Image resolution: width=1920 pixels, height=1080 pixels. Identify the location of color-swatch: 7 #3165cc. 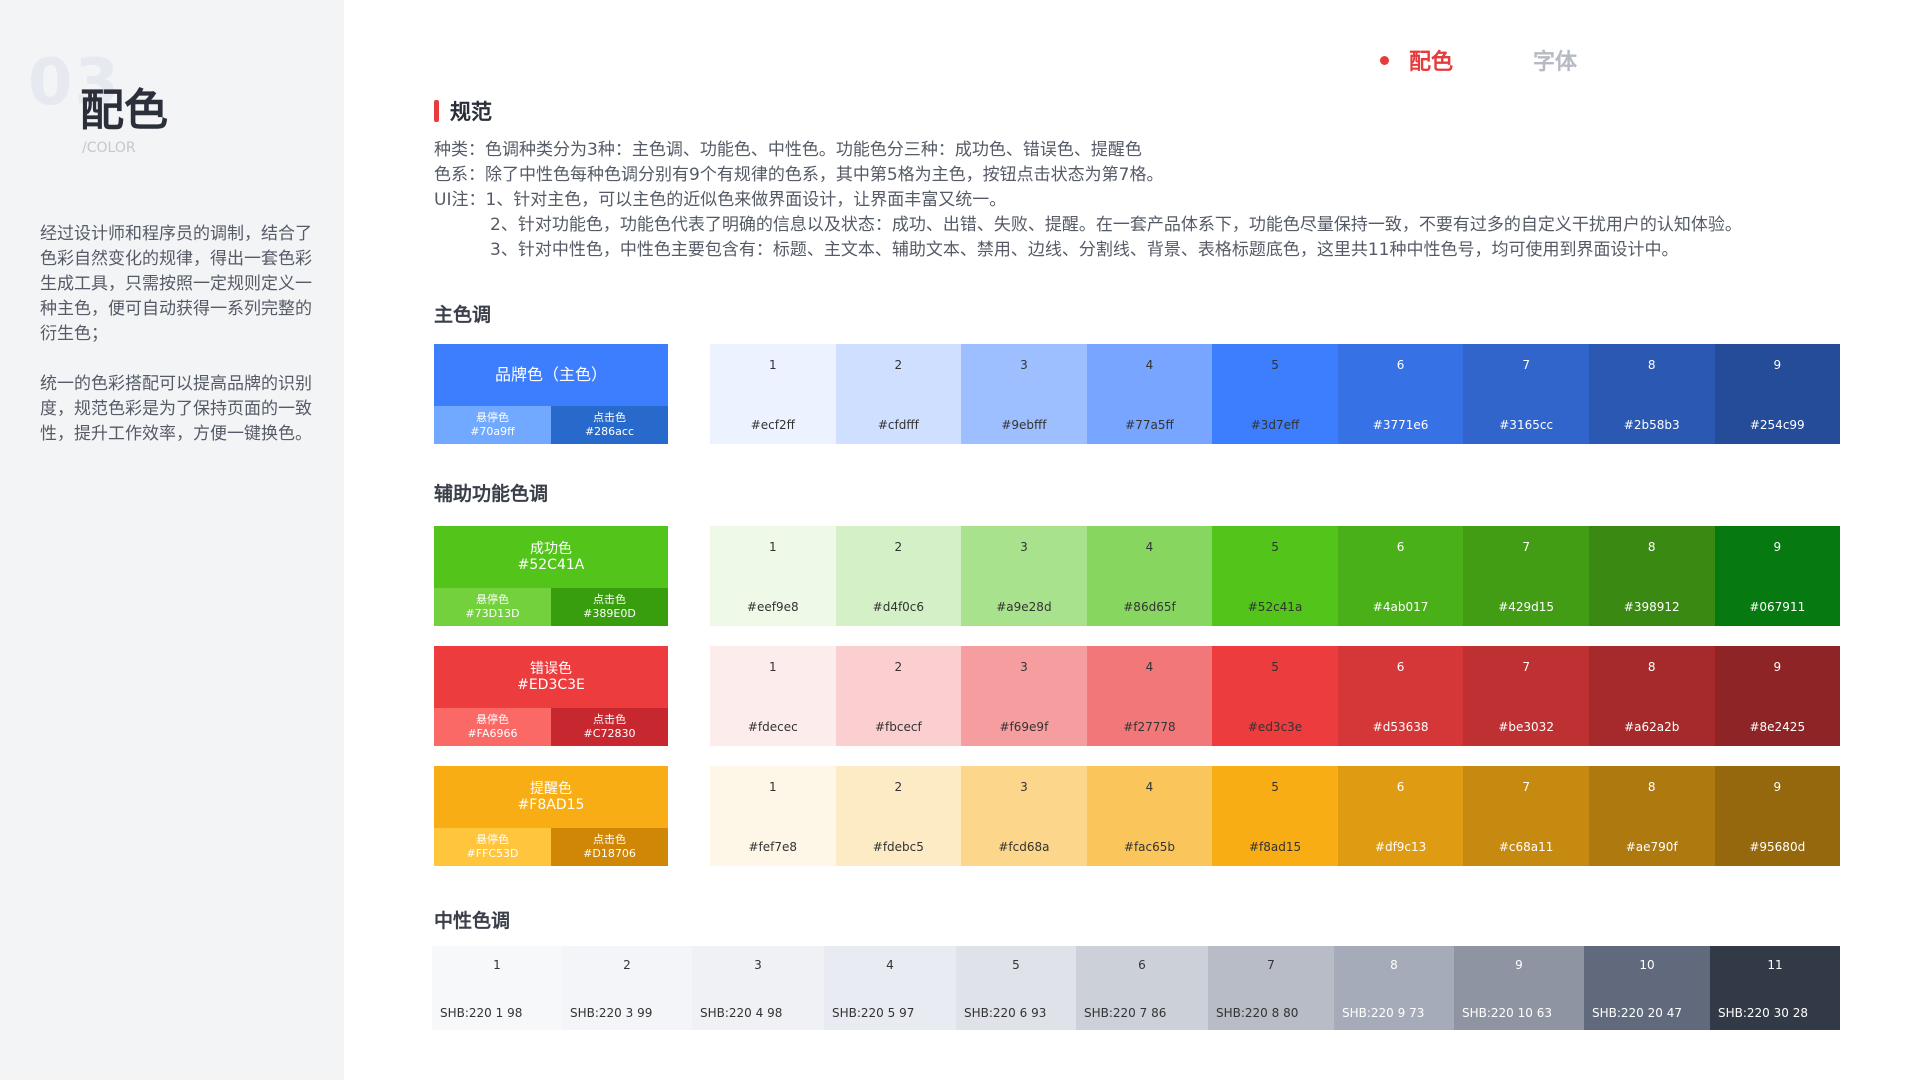
(1526, 394).